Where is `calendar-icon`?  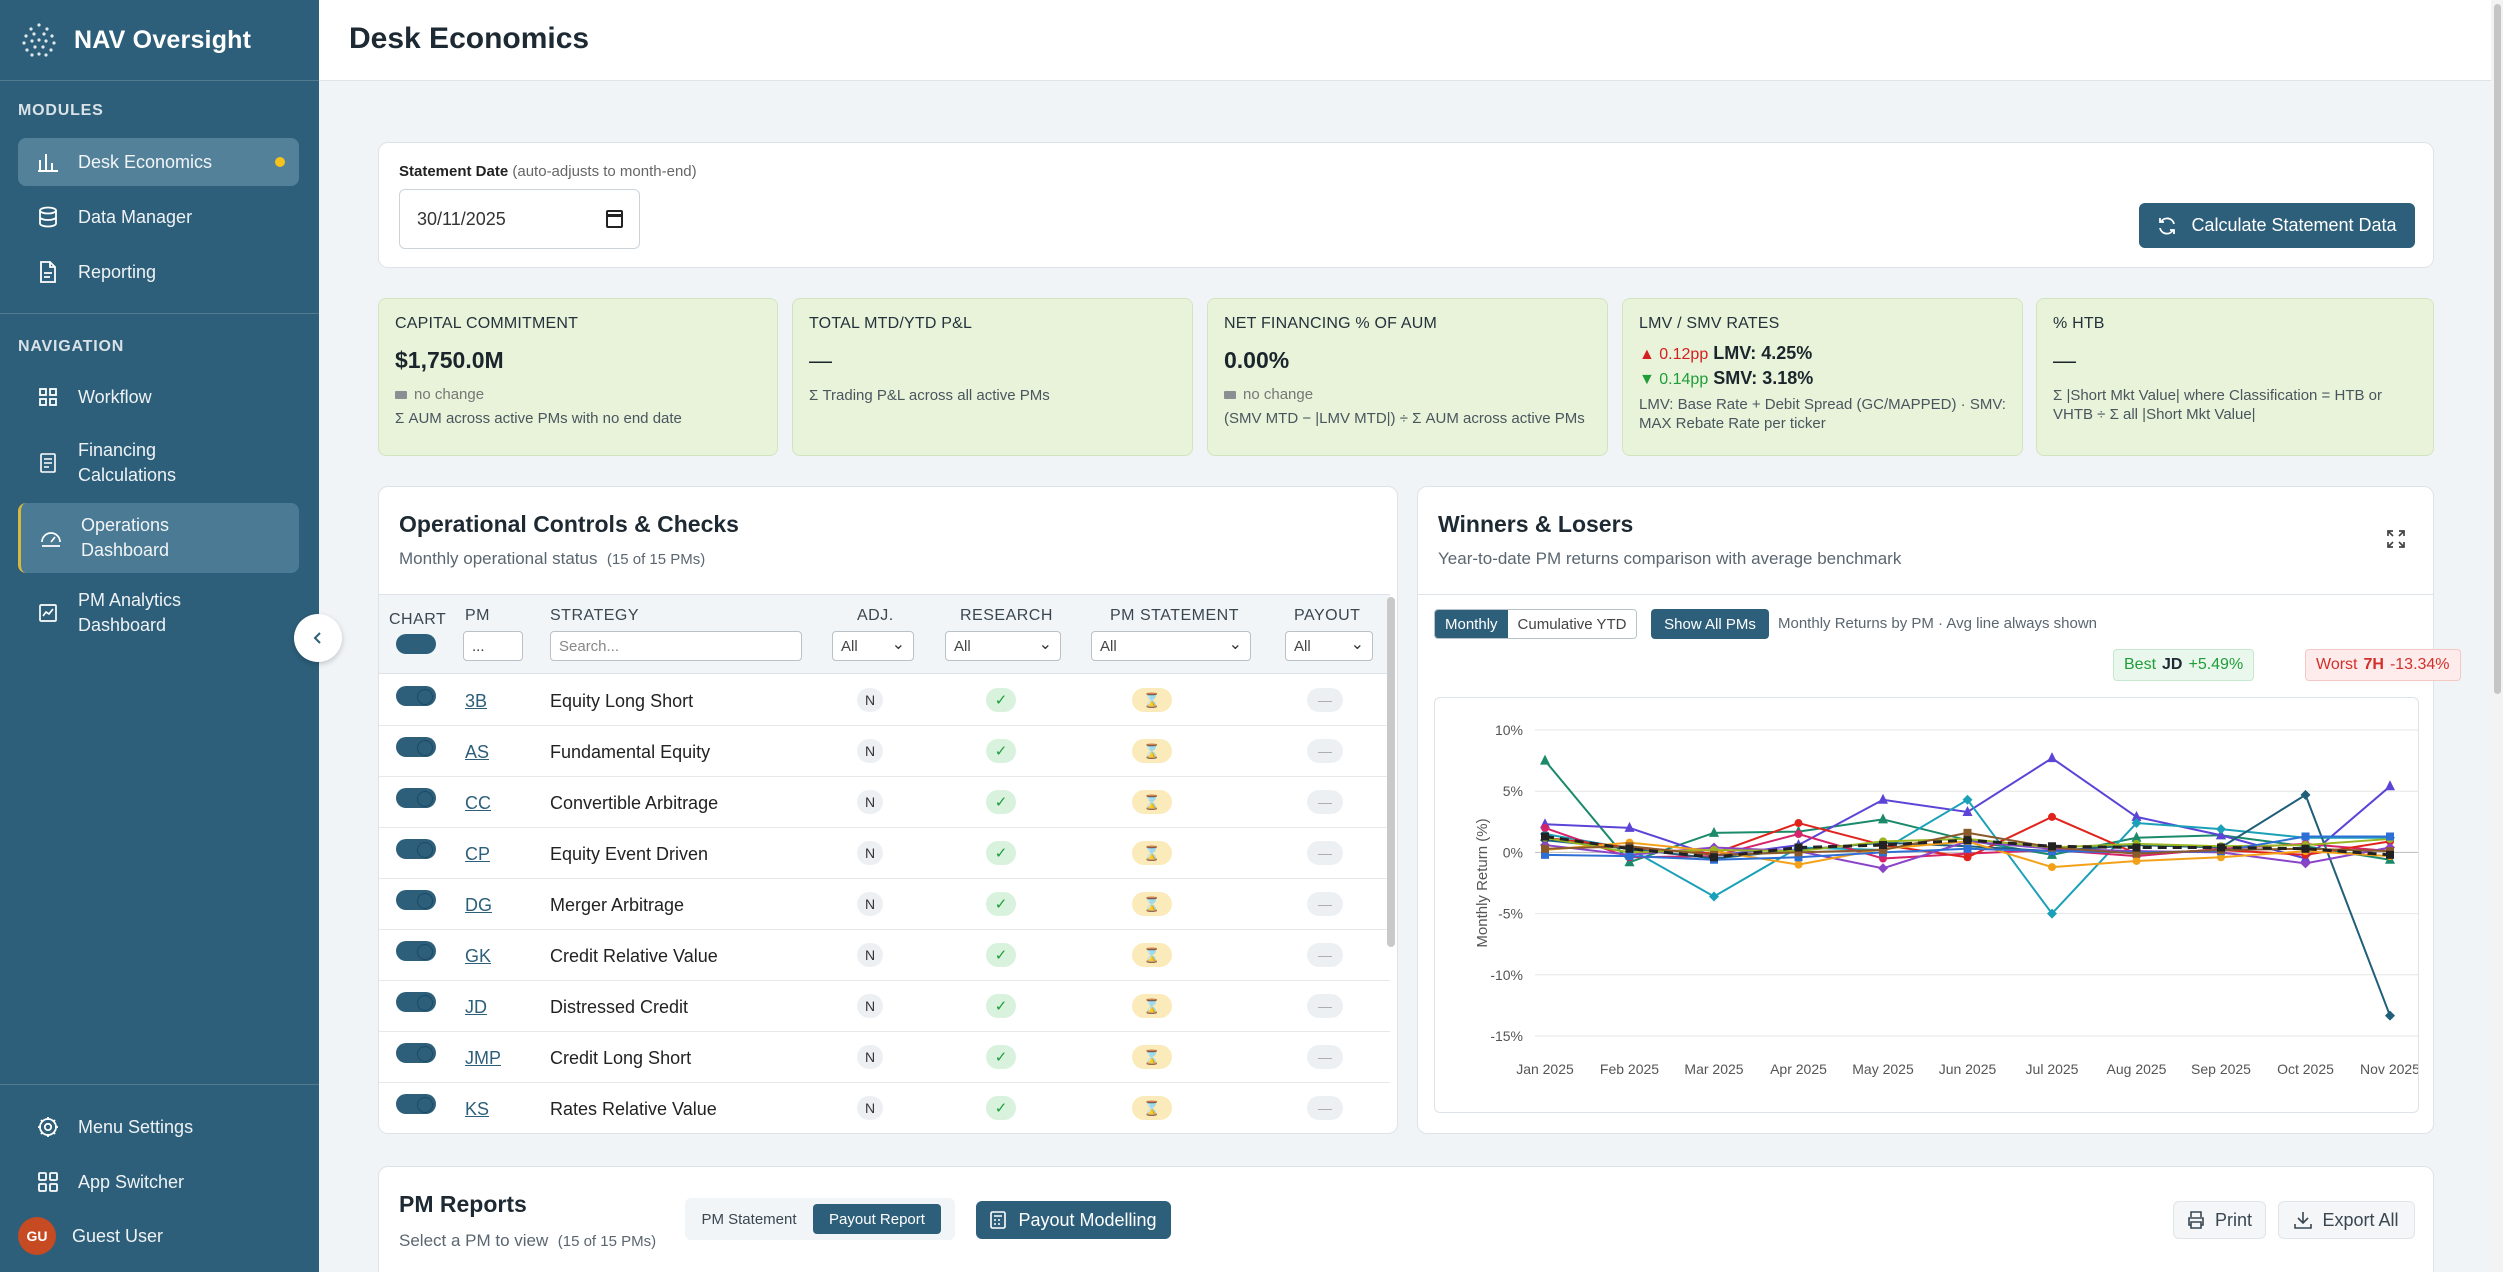 calendar-icon is located at coordinates (614, 219).